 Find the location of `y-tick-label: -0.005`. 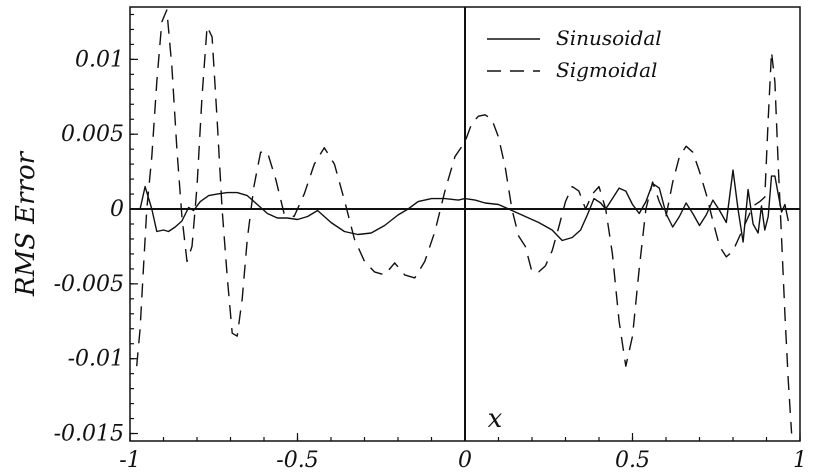

y-tick-label: -0.005 is located at coordinates (89, 284).